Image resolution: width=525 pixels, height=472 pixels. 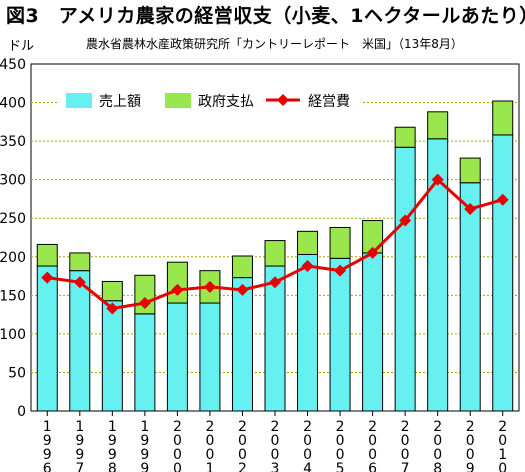 I want to click on y-tick-label: 300, so click(x=13, y=181).